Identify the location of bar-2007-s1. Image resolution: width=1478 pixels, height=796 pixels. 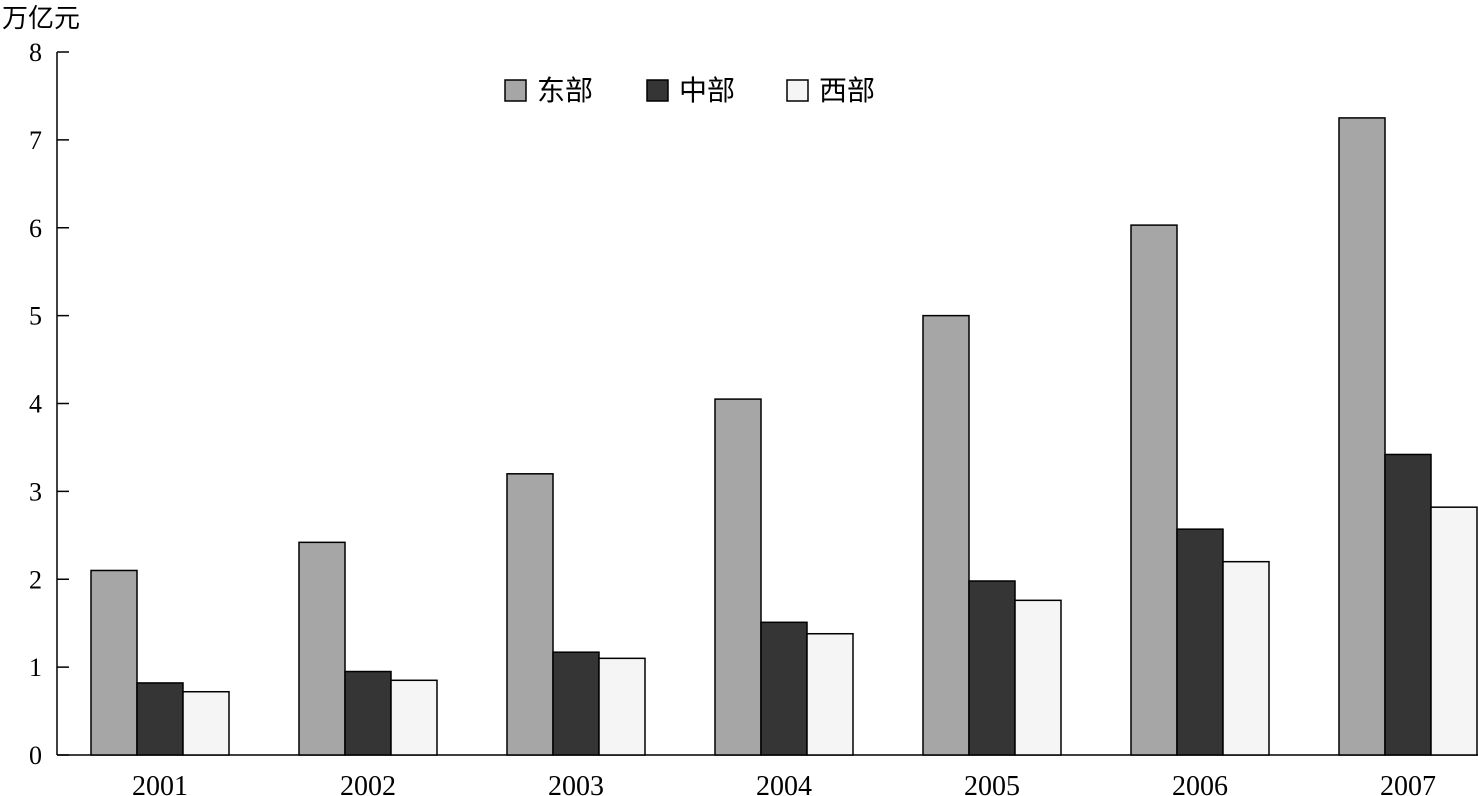
(1408, 604).